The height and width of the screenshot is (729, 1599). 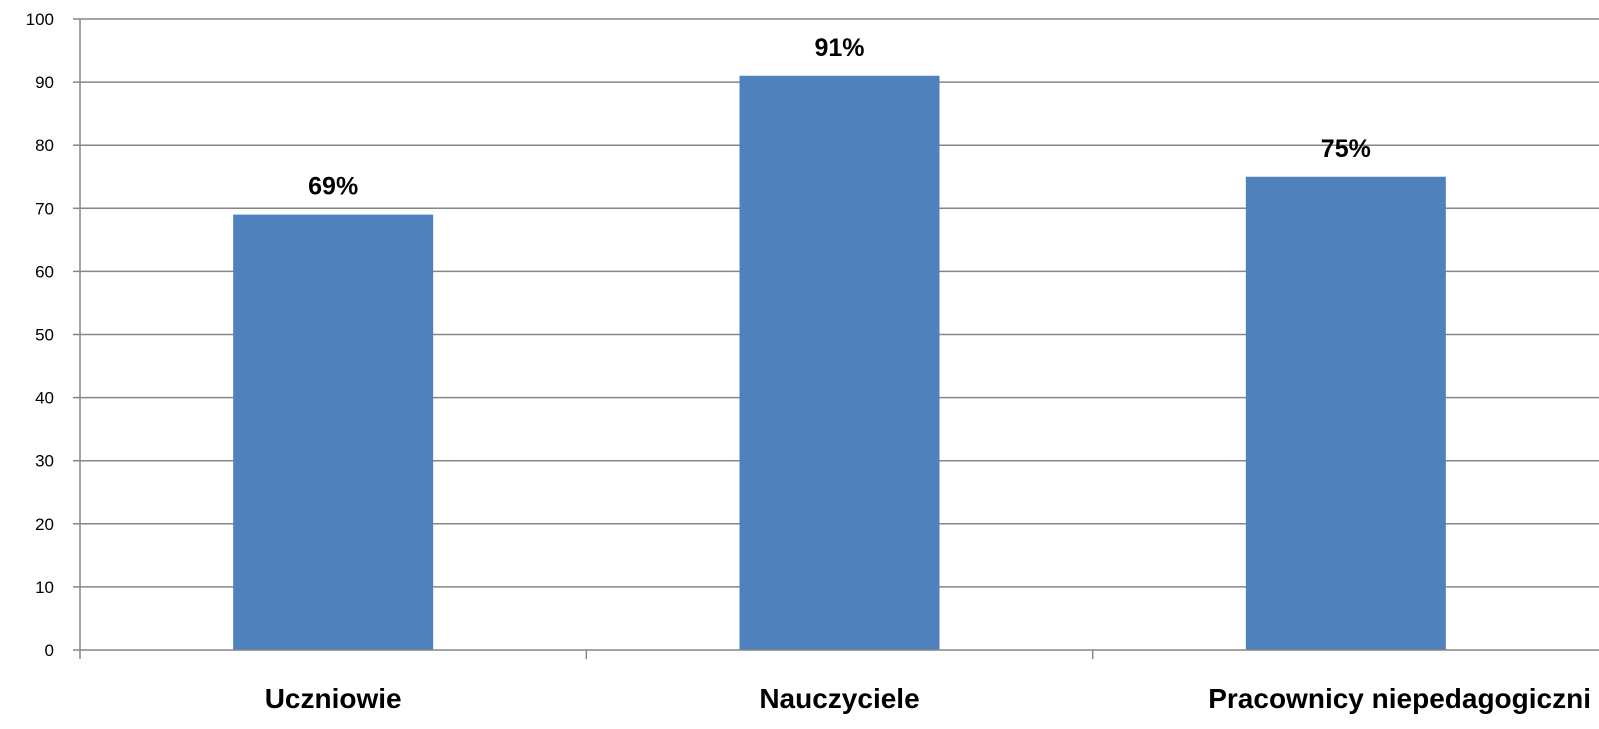 I want to click on y-tick-label: 40, so click(x=44, y=398).